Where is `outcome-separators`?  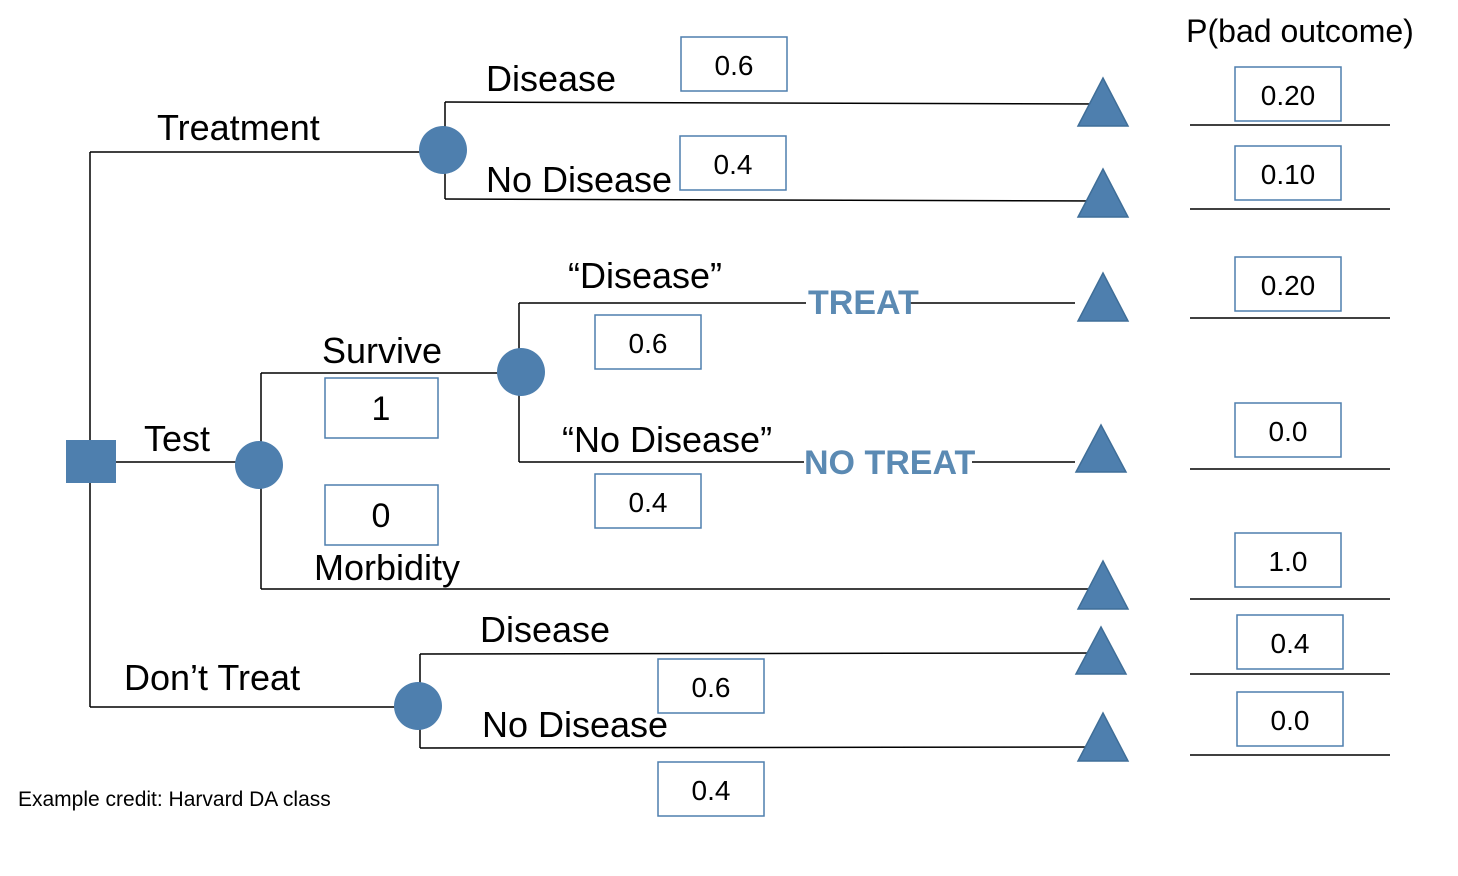
outcome-separators is located at coordinates (1290, 440).